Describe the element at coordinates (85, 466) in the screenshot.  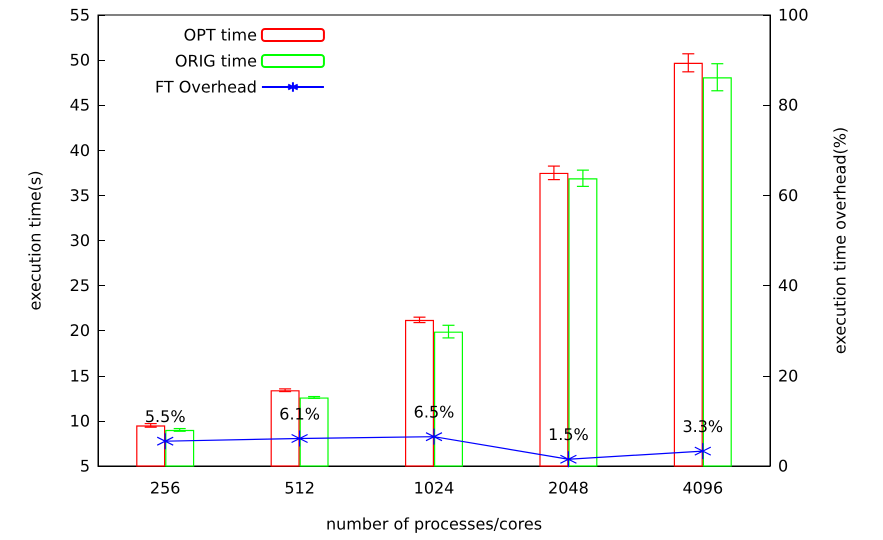
I see `y-tick-label: 5` at that location.